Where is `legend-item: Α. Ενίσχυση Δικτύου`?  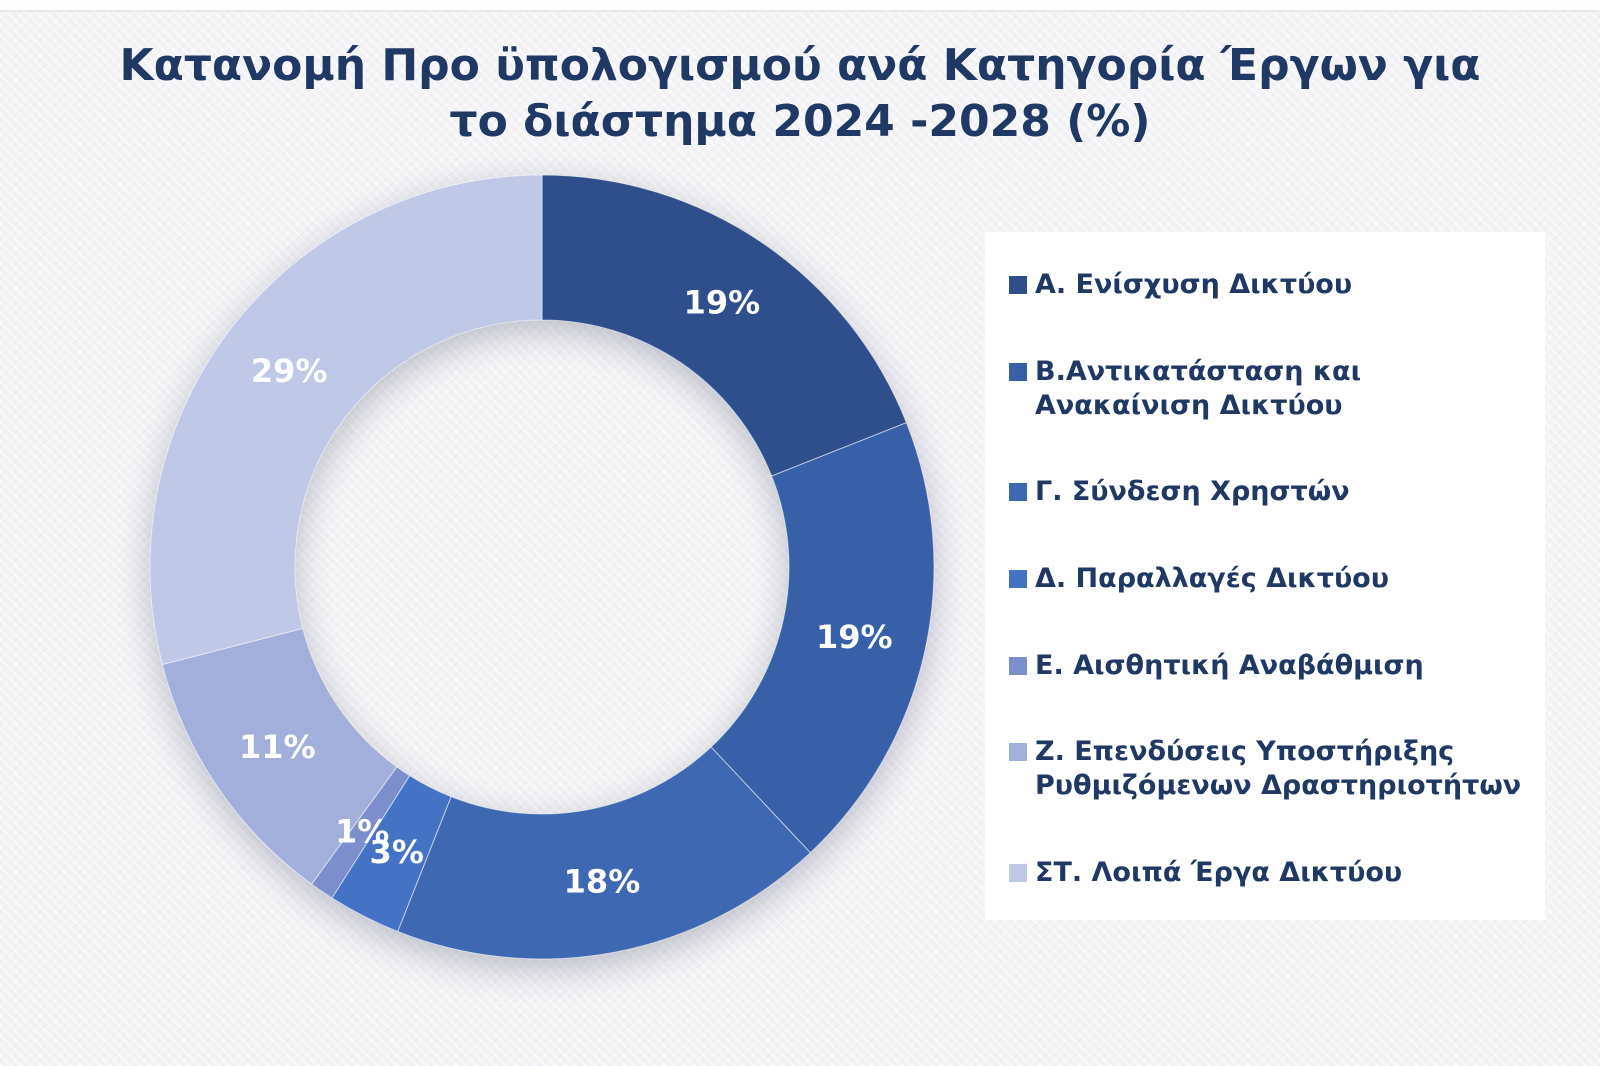 legend-item: Α. Ενίσχυση Δικτύου is located at coordinates (1268, 285).